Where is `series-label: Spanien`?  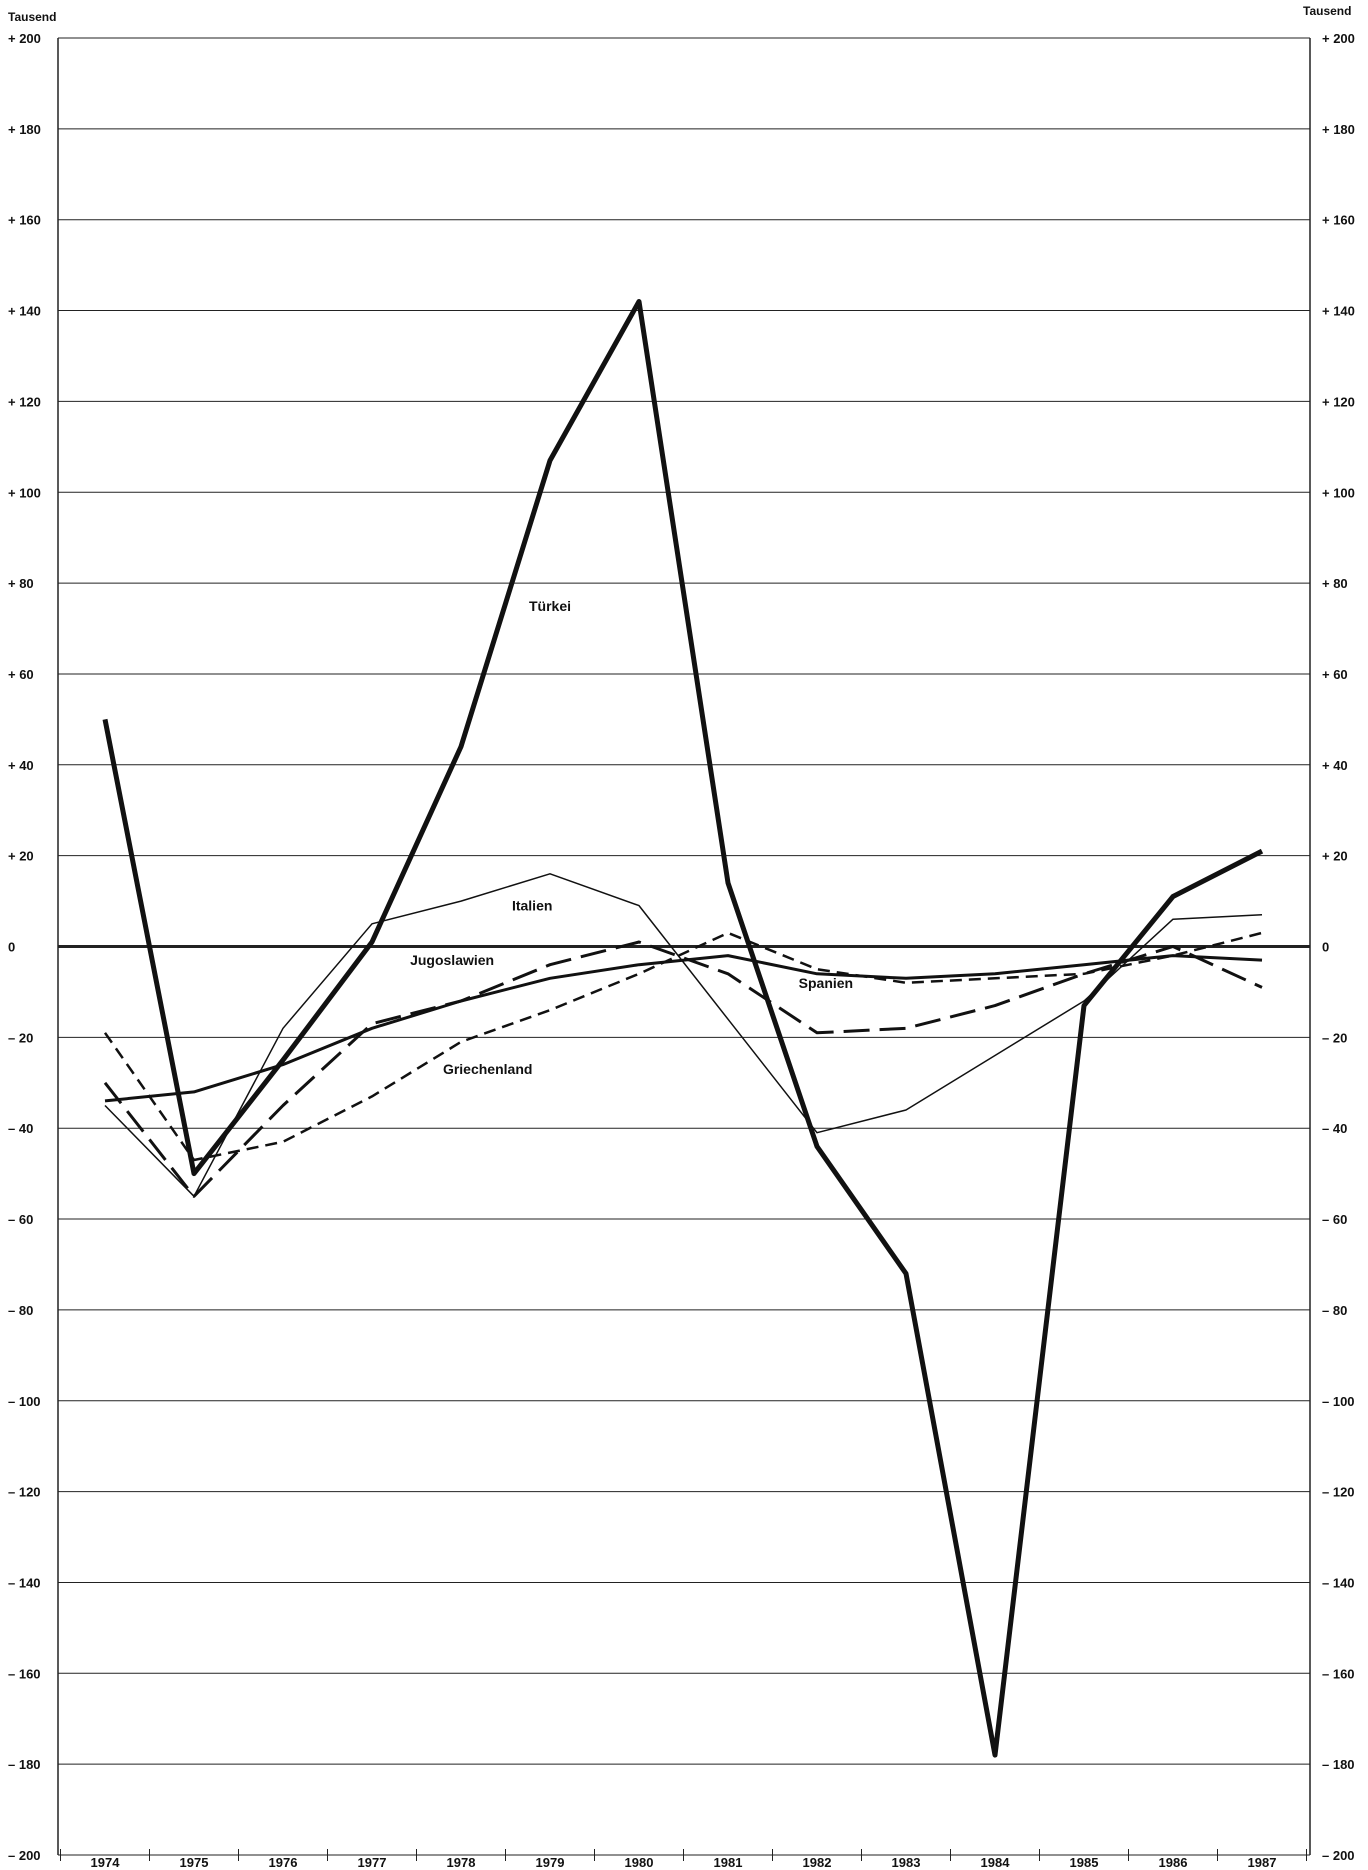
series-label: Spanien is located at coordinates (826, 983).